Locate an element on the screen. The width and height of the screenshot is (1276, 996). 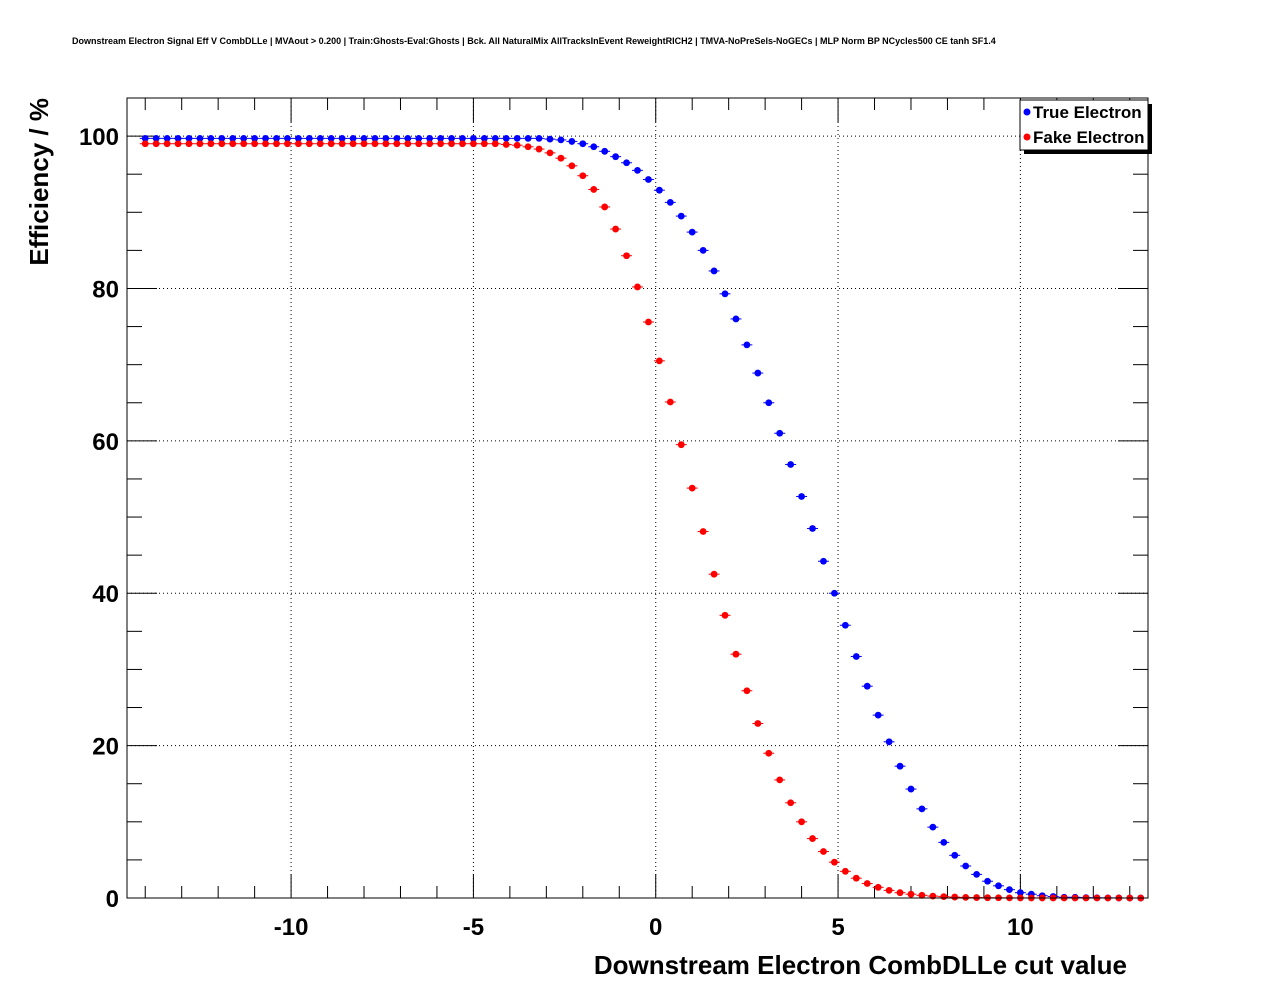
y-tick-label: 80 is located at coordinates (105, 289).